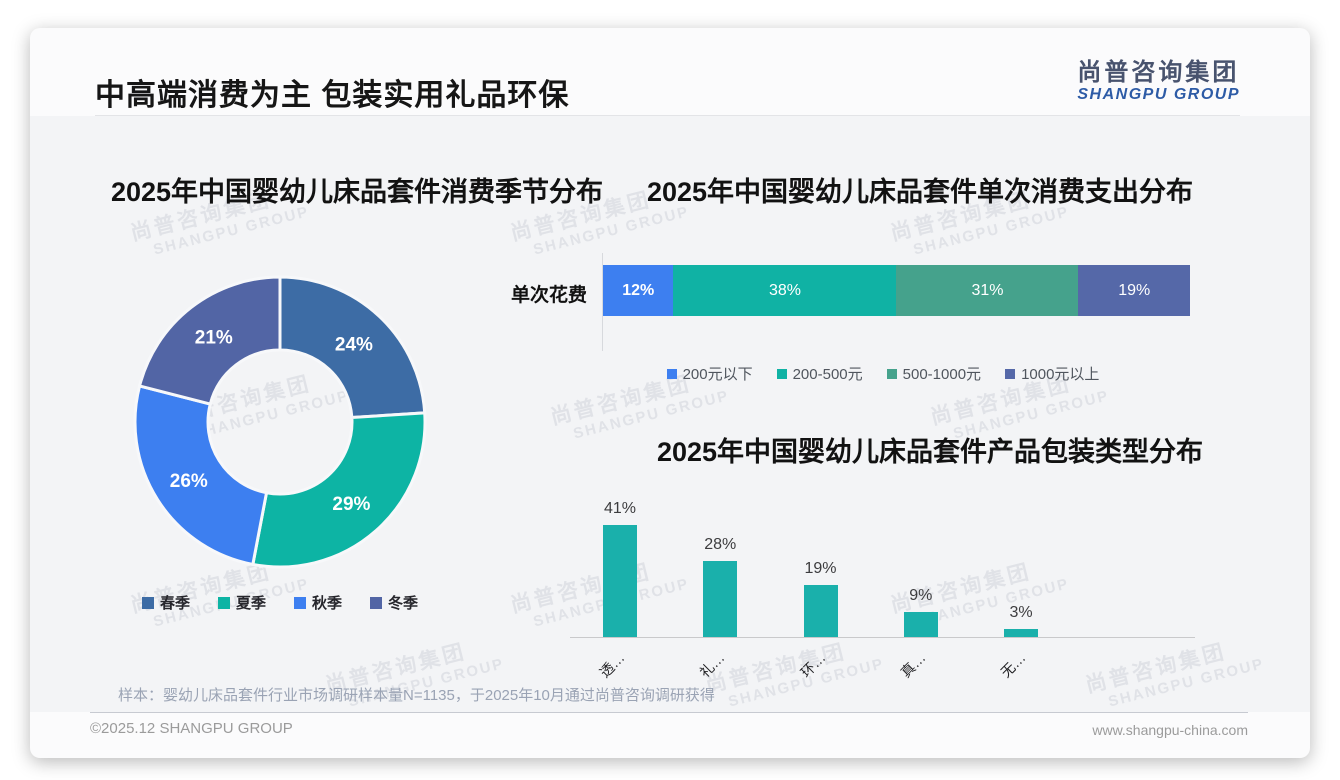 Image resolution: width=1340 pixels, height=780 pixels. Describe the element at coordinates (332, 95) in the screenshot. I see `page-title: 中高端消费为主 包装实用礼品环保` at that location.